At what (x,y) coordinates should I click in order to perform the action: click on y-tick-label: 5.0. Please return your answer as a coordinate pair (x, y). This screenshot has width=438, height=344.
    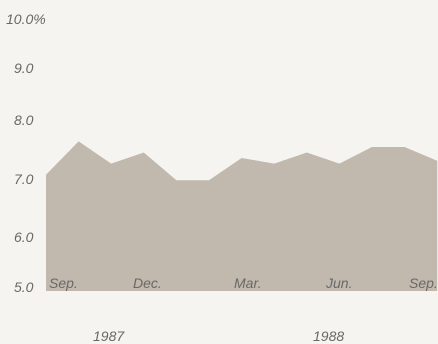
    Looking at the image, I should click on (24, 287).